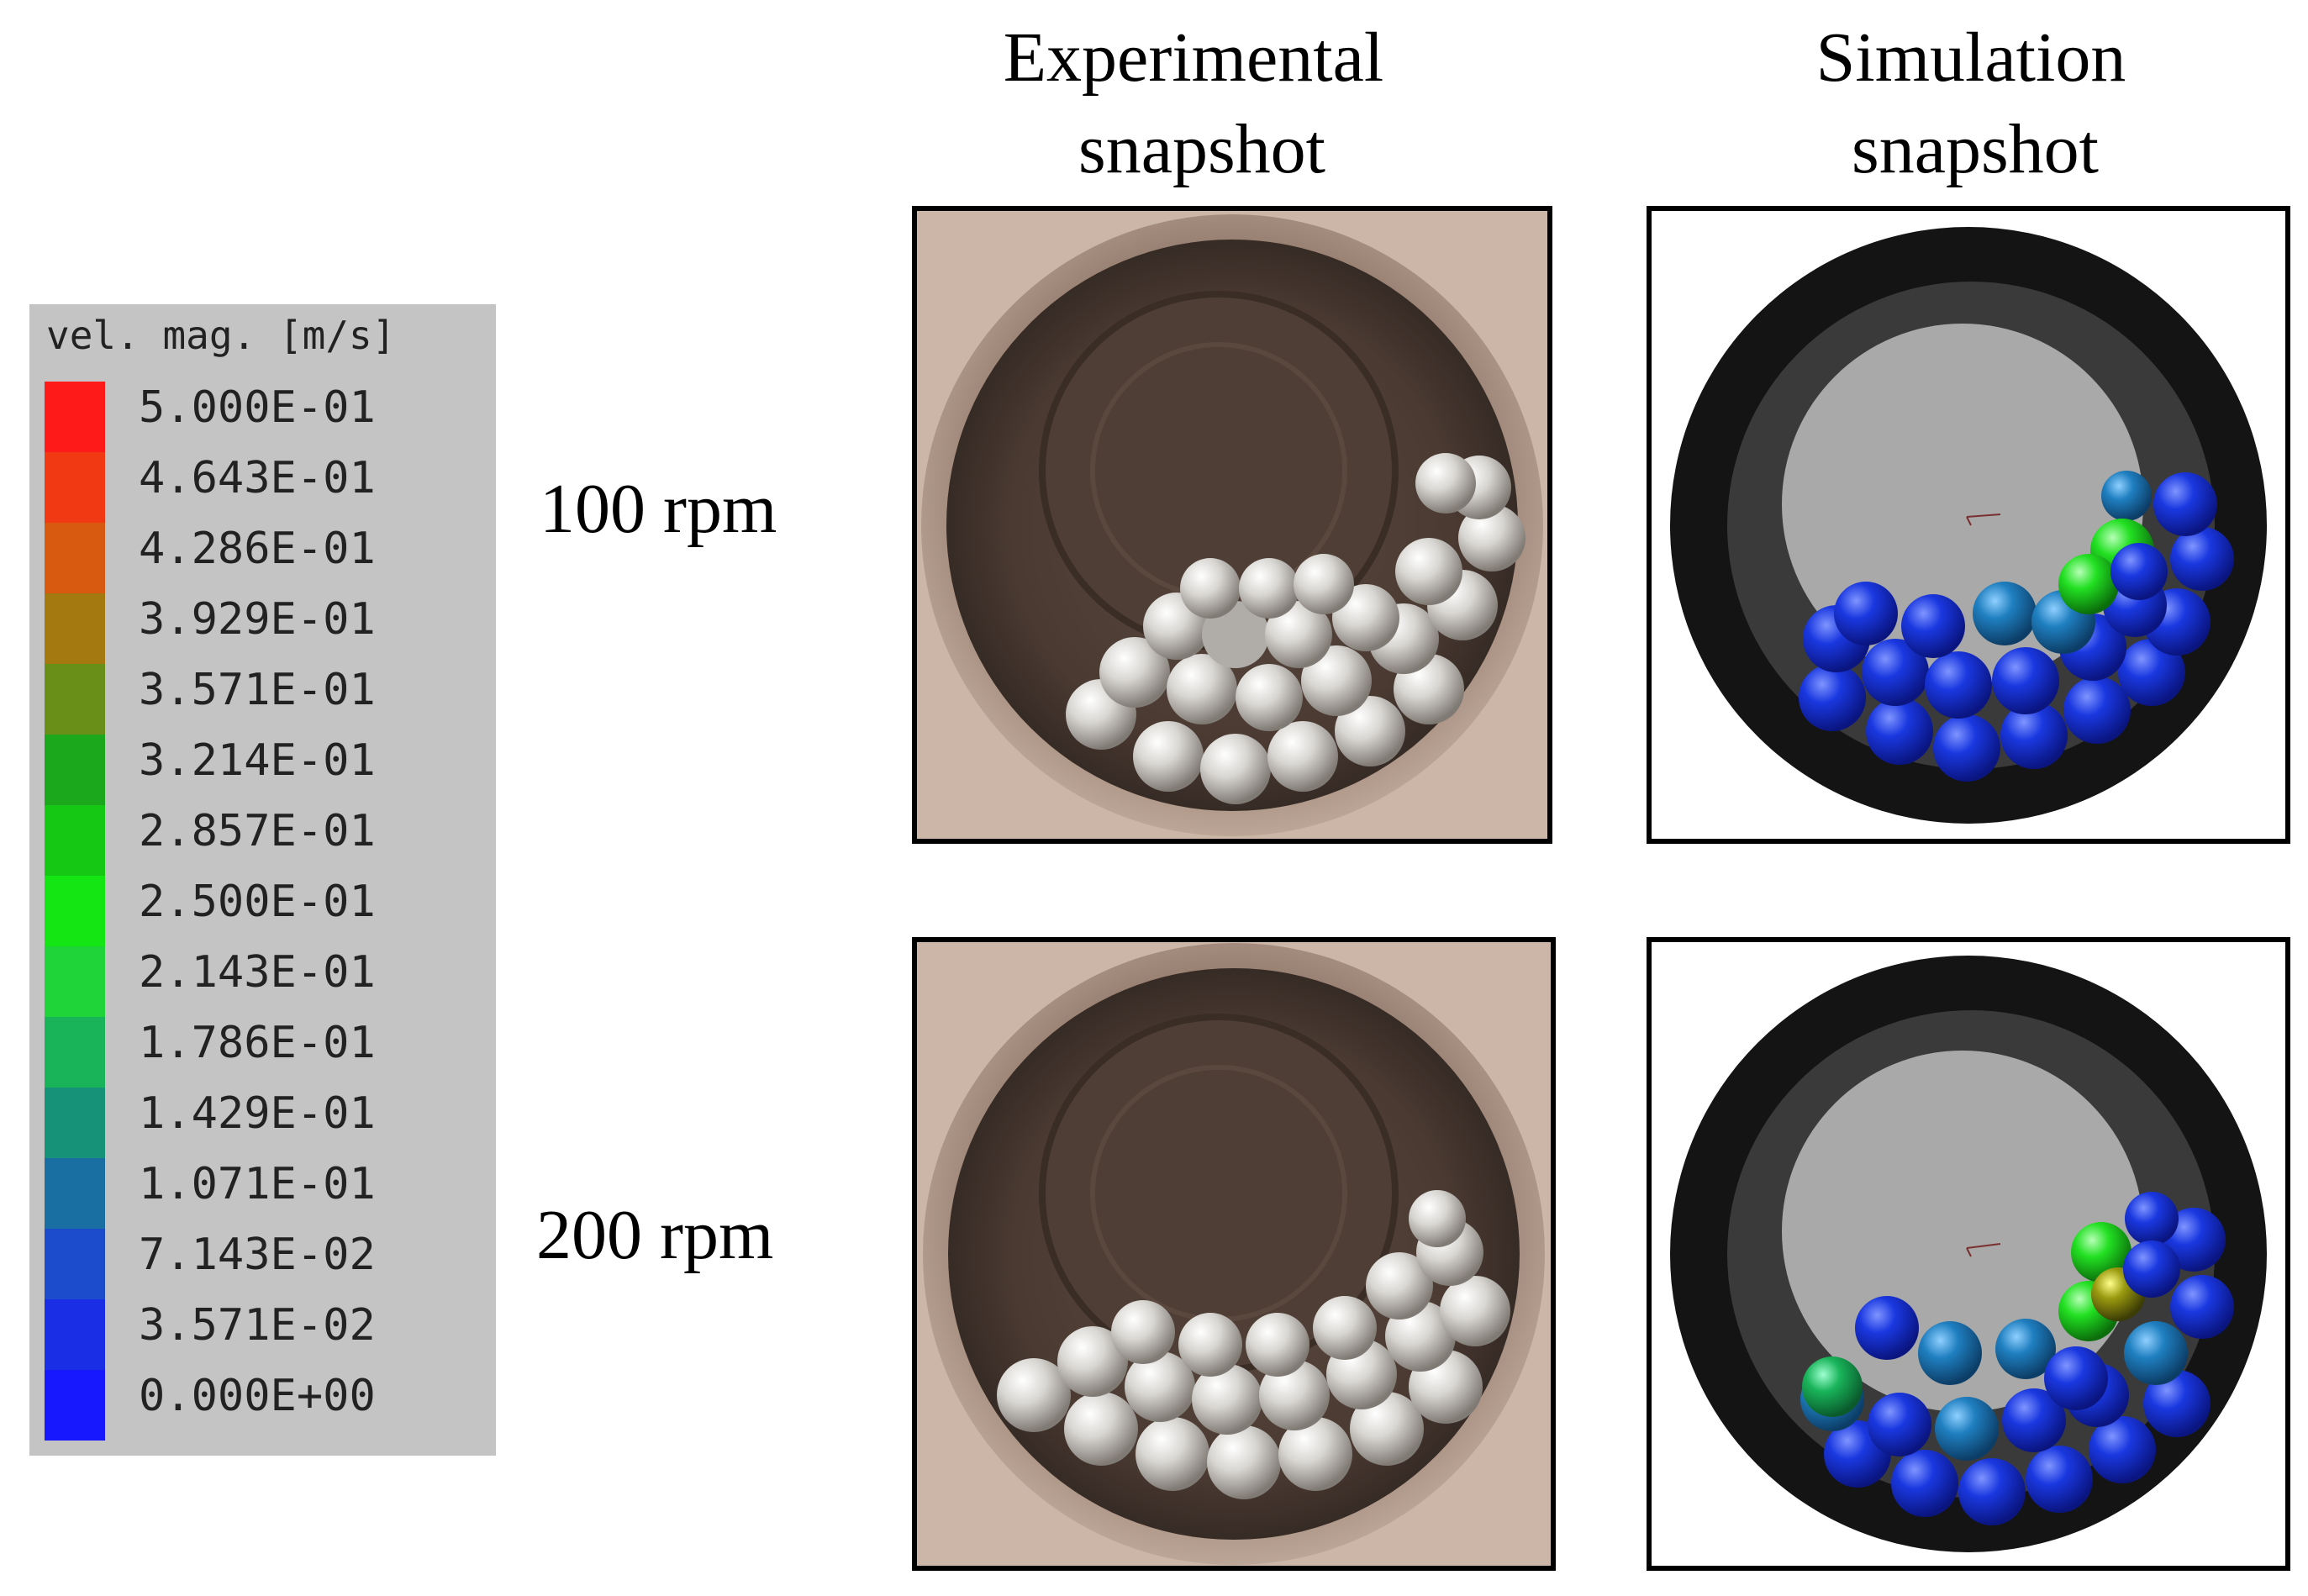 This screenshot has width=2308, height=1596. What do you see at coordinates (2016, 626) in the screenshot?
I see `simulated-balls-100rpm` at bounding box center [2016, 626].